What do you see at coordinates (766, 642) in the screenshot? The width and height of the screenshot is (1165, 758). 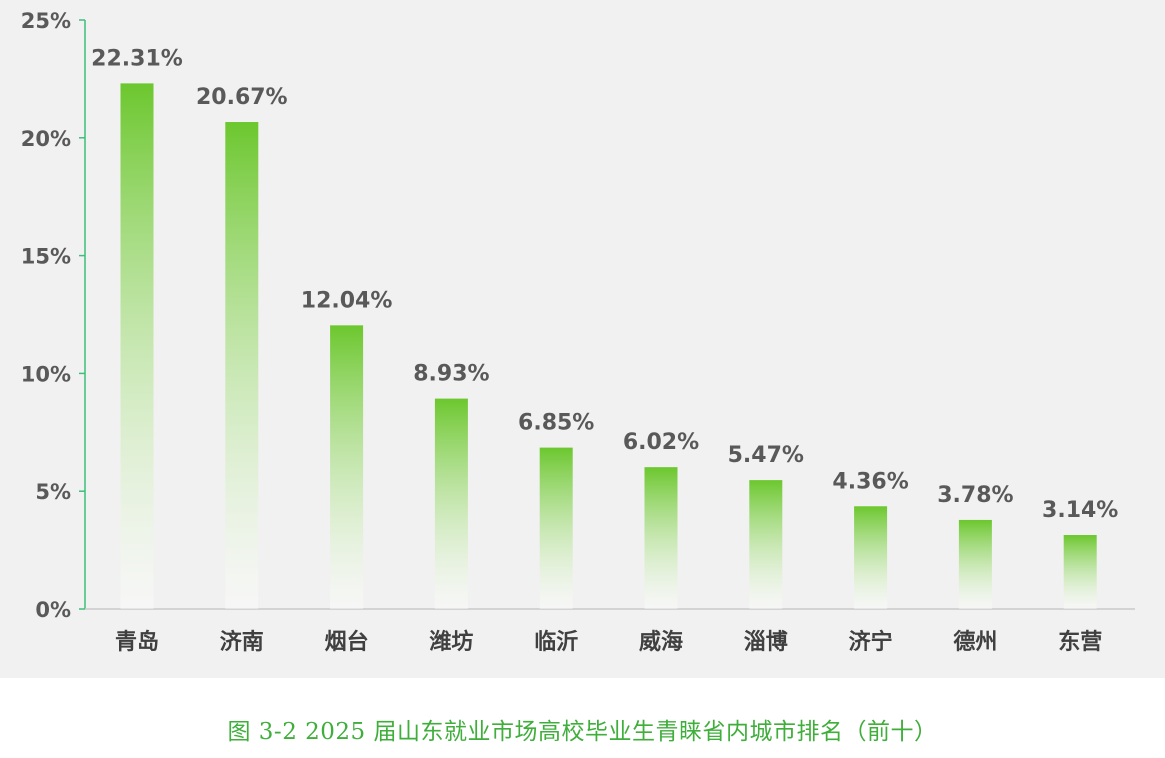 I see `category-label: 淄博` at bounding box center [766, 642].